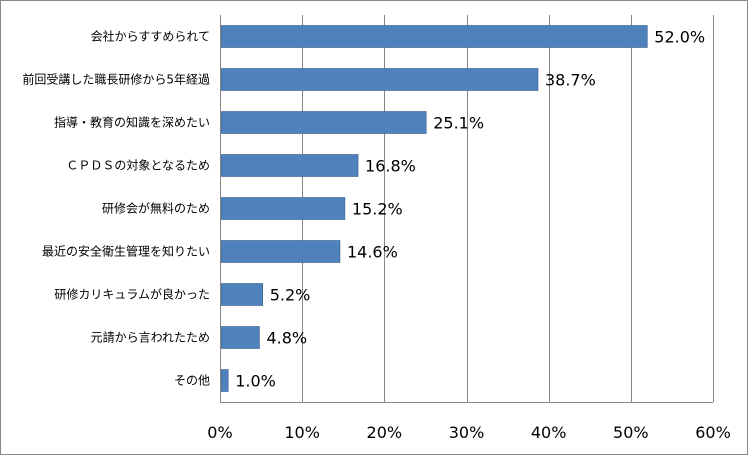 The width and height of the screenshot is (748, 455). What do you see at coordinates (458, 123) in the screenshot?
I see `data-label: 25.1%` at bounding box center [458, 123].